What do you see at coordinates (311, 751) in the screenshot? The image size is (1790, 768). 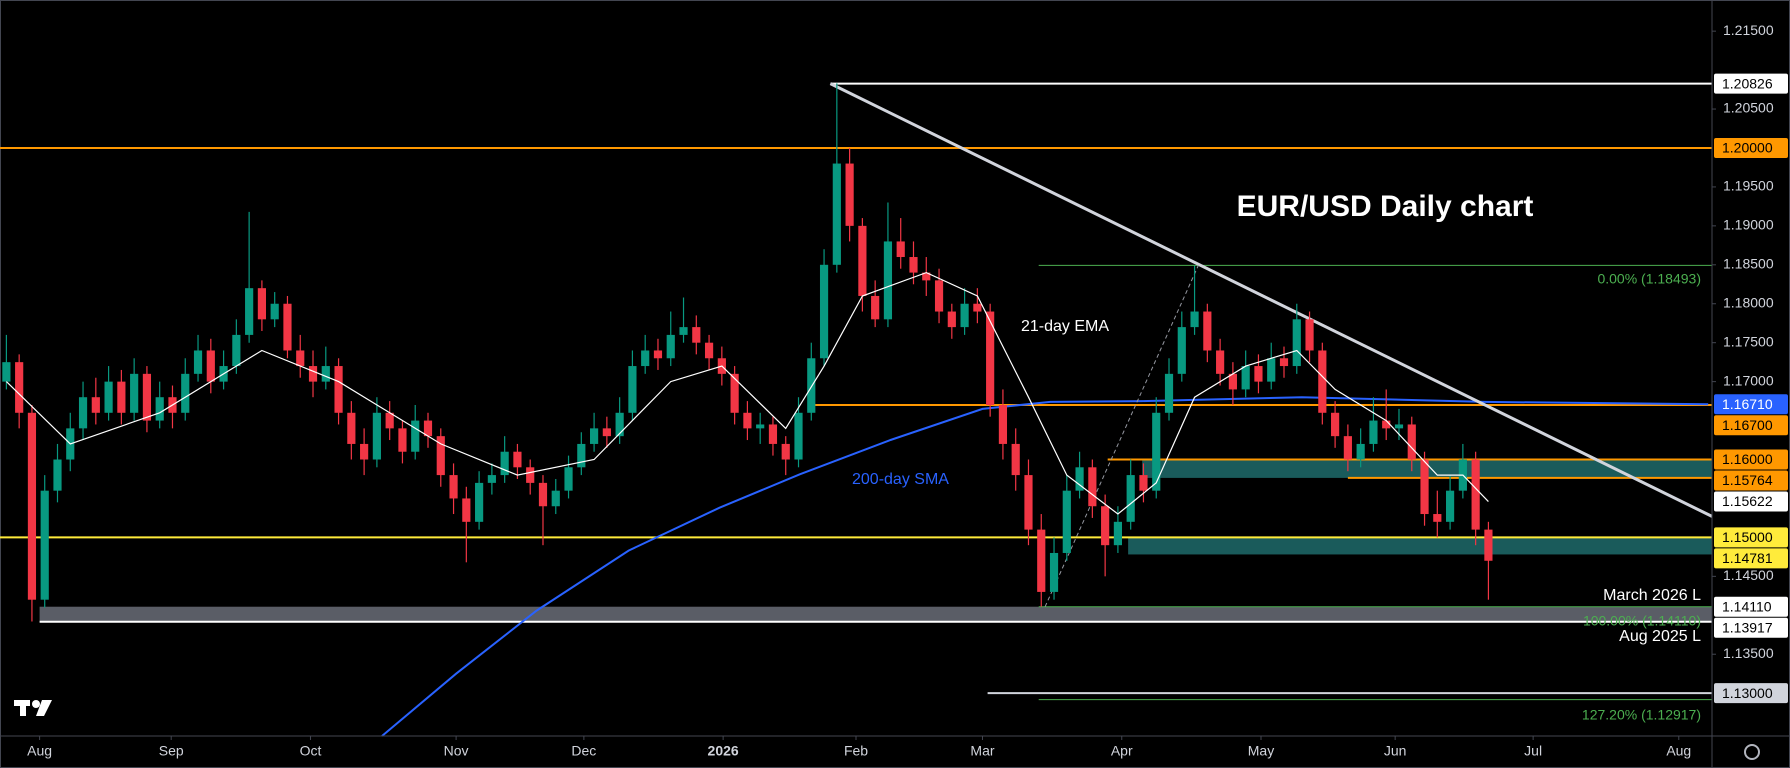 I see `x-tick-label: Oct` at bounding box center [311, 751].